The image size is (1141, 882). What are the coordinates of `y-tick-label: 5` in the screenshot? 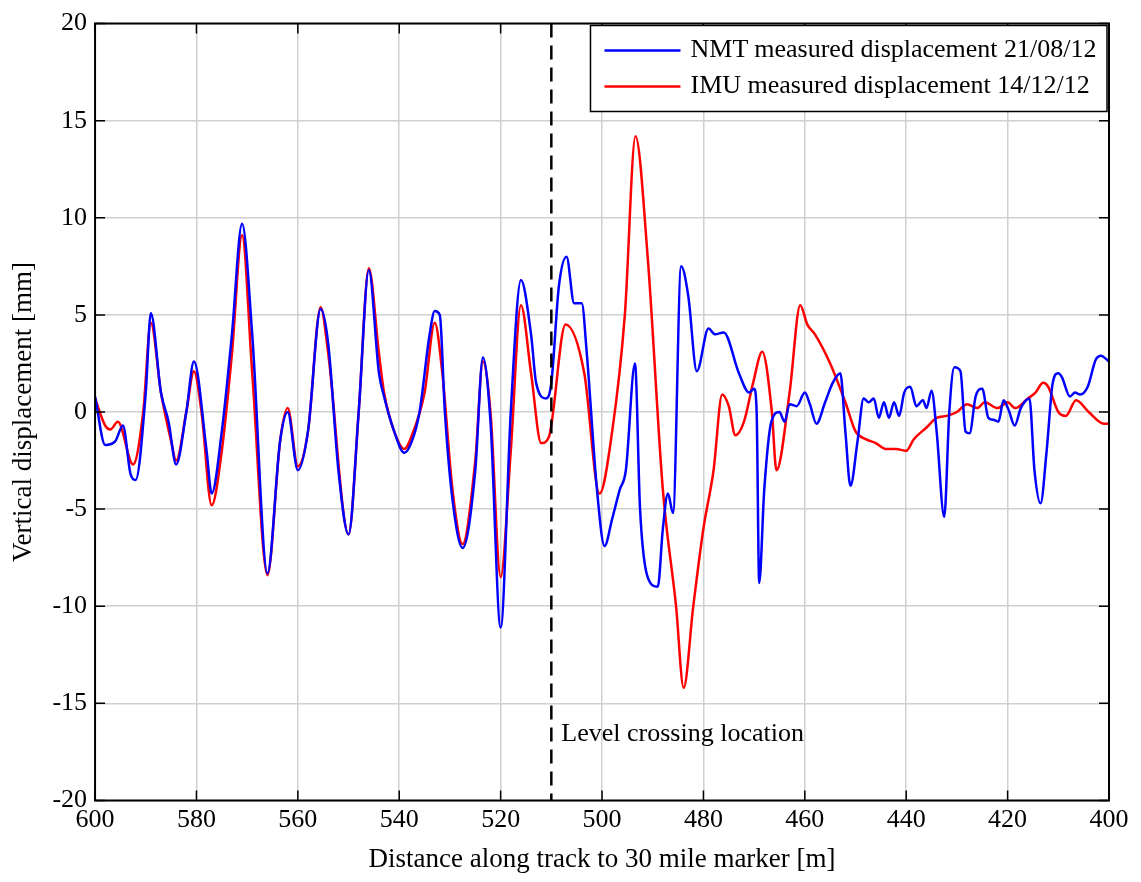 It's located at (81, 313).